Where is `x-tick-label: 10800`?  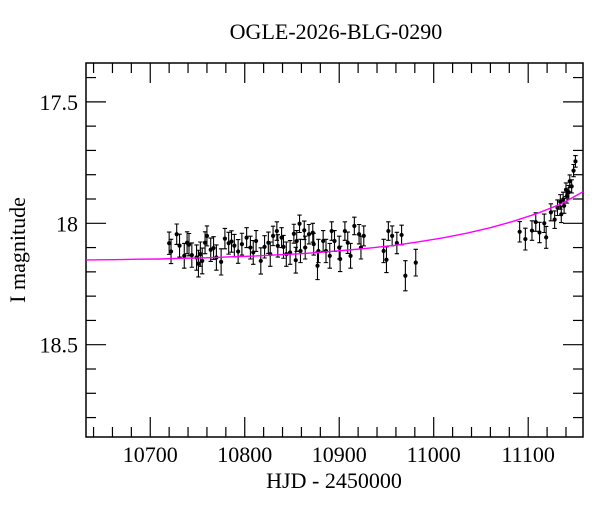
x-tick-label: 10800 is located at coordinates (244, 454).